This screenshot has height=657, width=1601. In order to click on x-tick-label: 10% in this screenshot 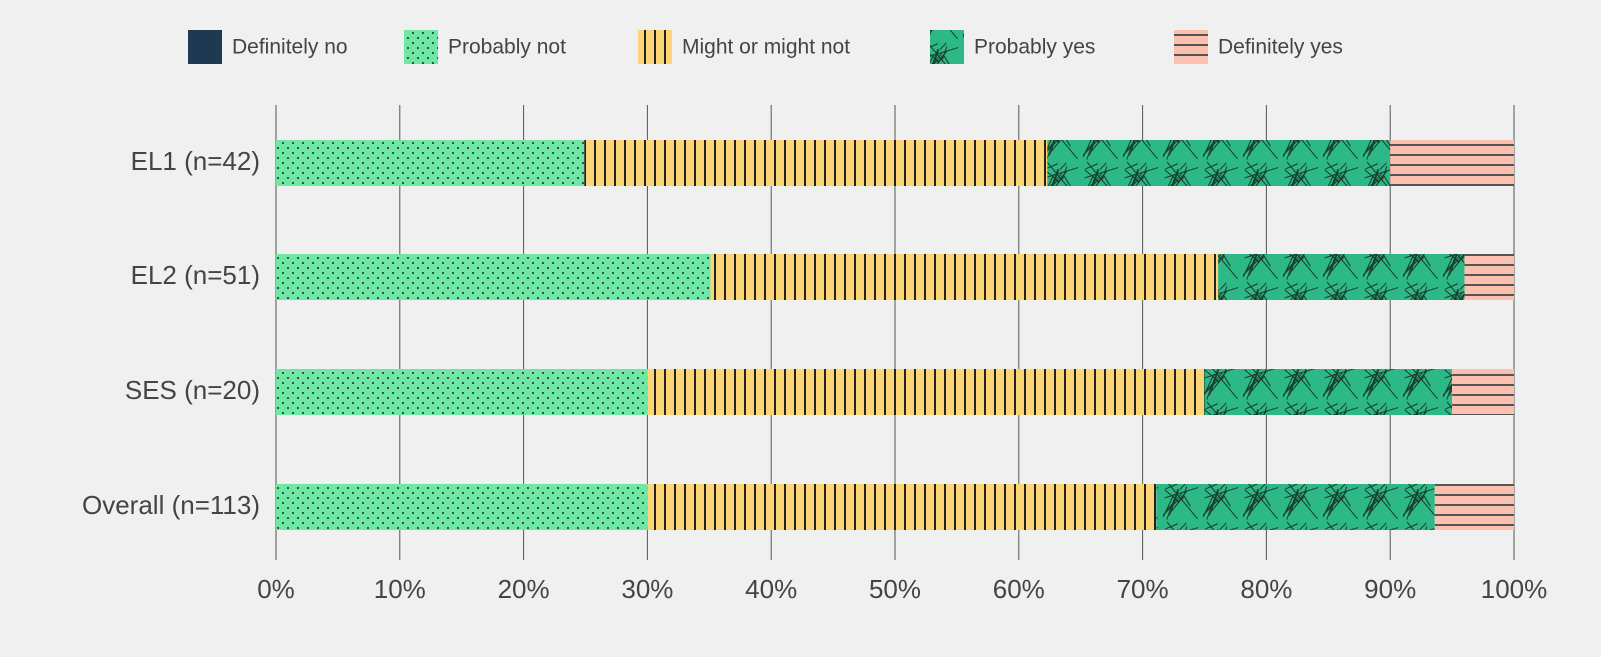, I will do `click(400, 589)`.